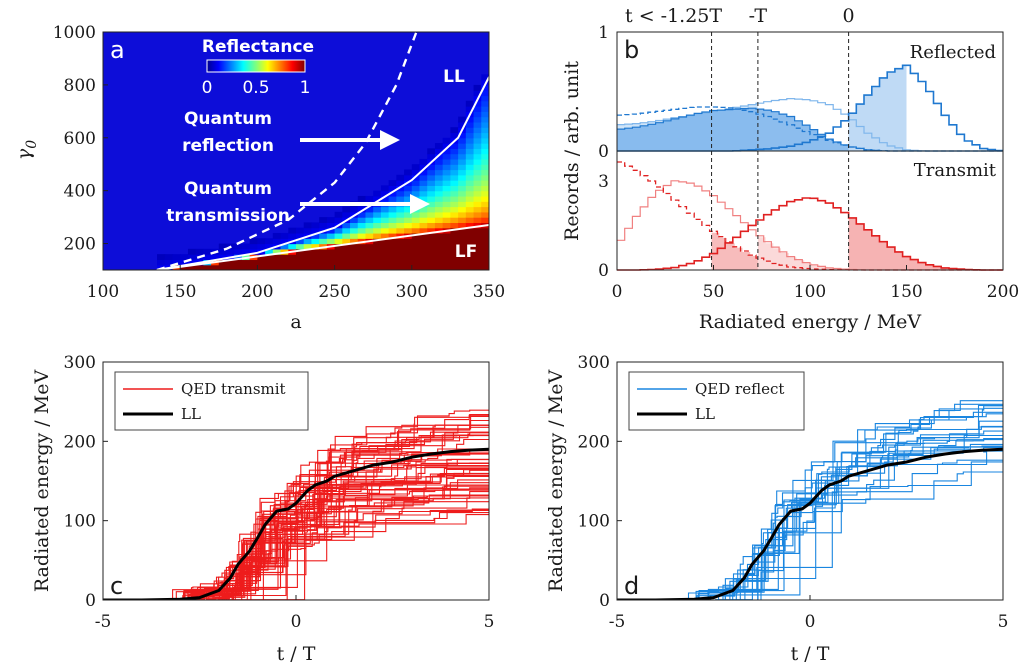 This screenshot has width=1028, height=672. I want to click on colorbar-tick-mid: 0.5, so click(255, 88).